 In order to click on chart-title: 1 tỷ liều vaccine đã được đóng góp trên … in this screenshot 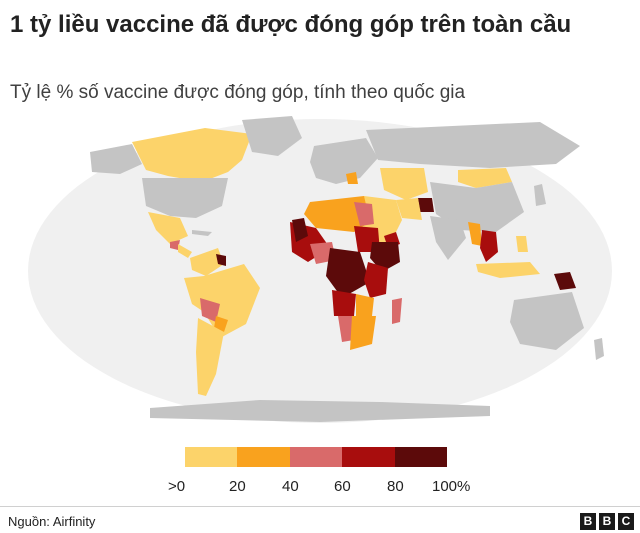, I will do `click(291, 24)`.